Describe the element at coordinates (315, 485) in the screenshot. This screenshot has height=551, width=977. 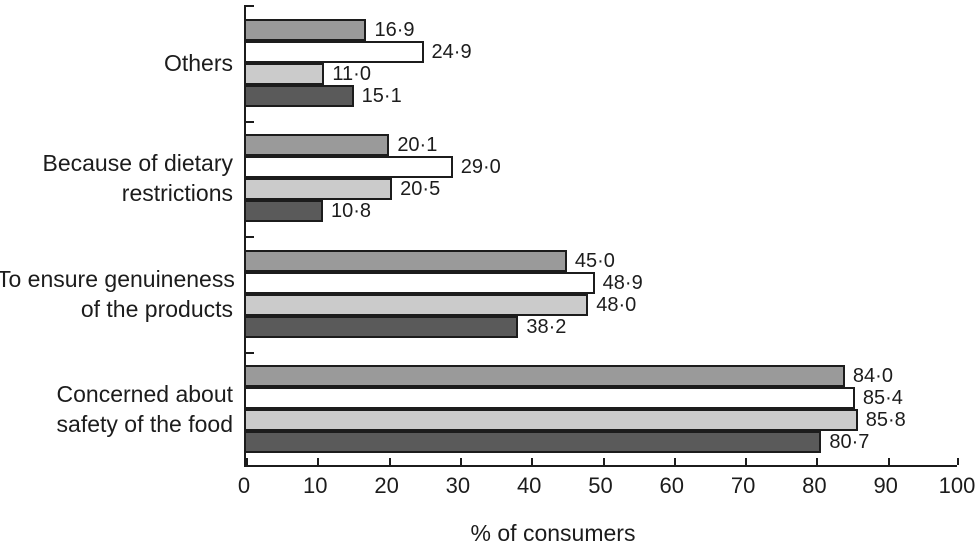
I see `x-axis-tick-label: 10` at that location.